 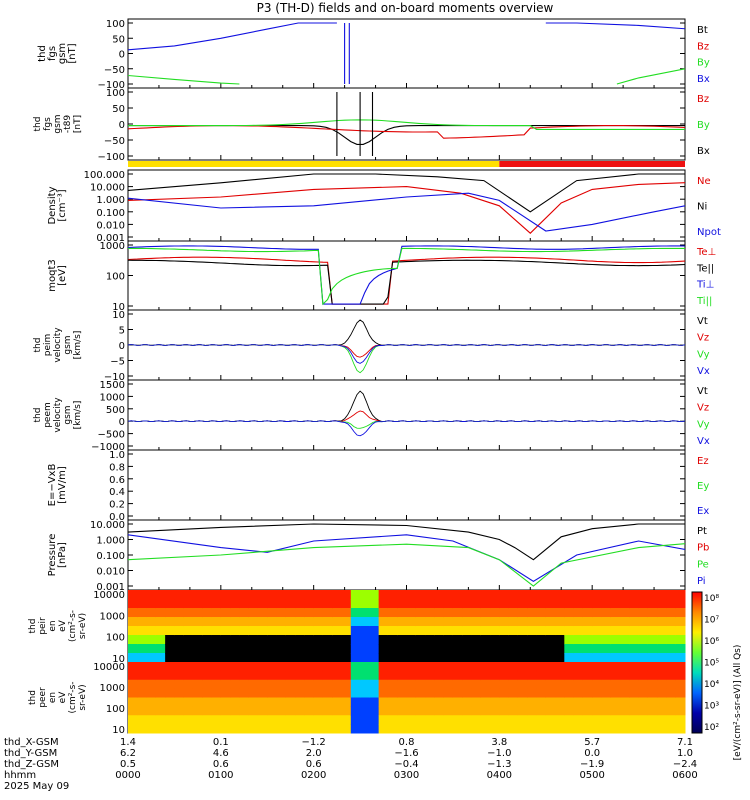 I want to click on status-bar-yellow, so click(x=314, y=164).